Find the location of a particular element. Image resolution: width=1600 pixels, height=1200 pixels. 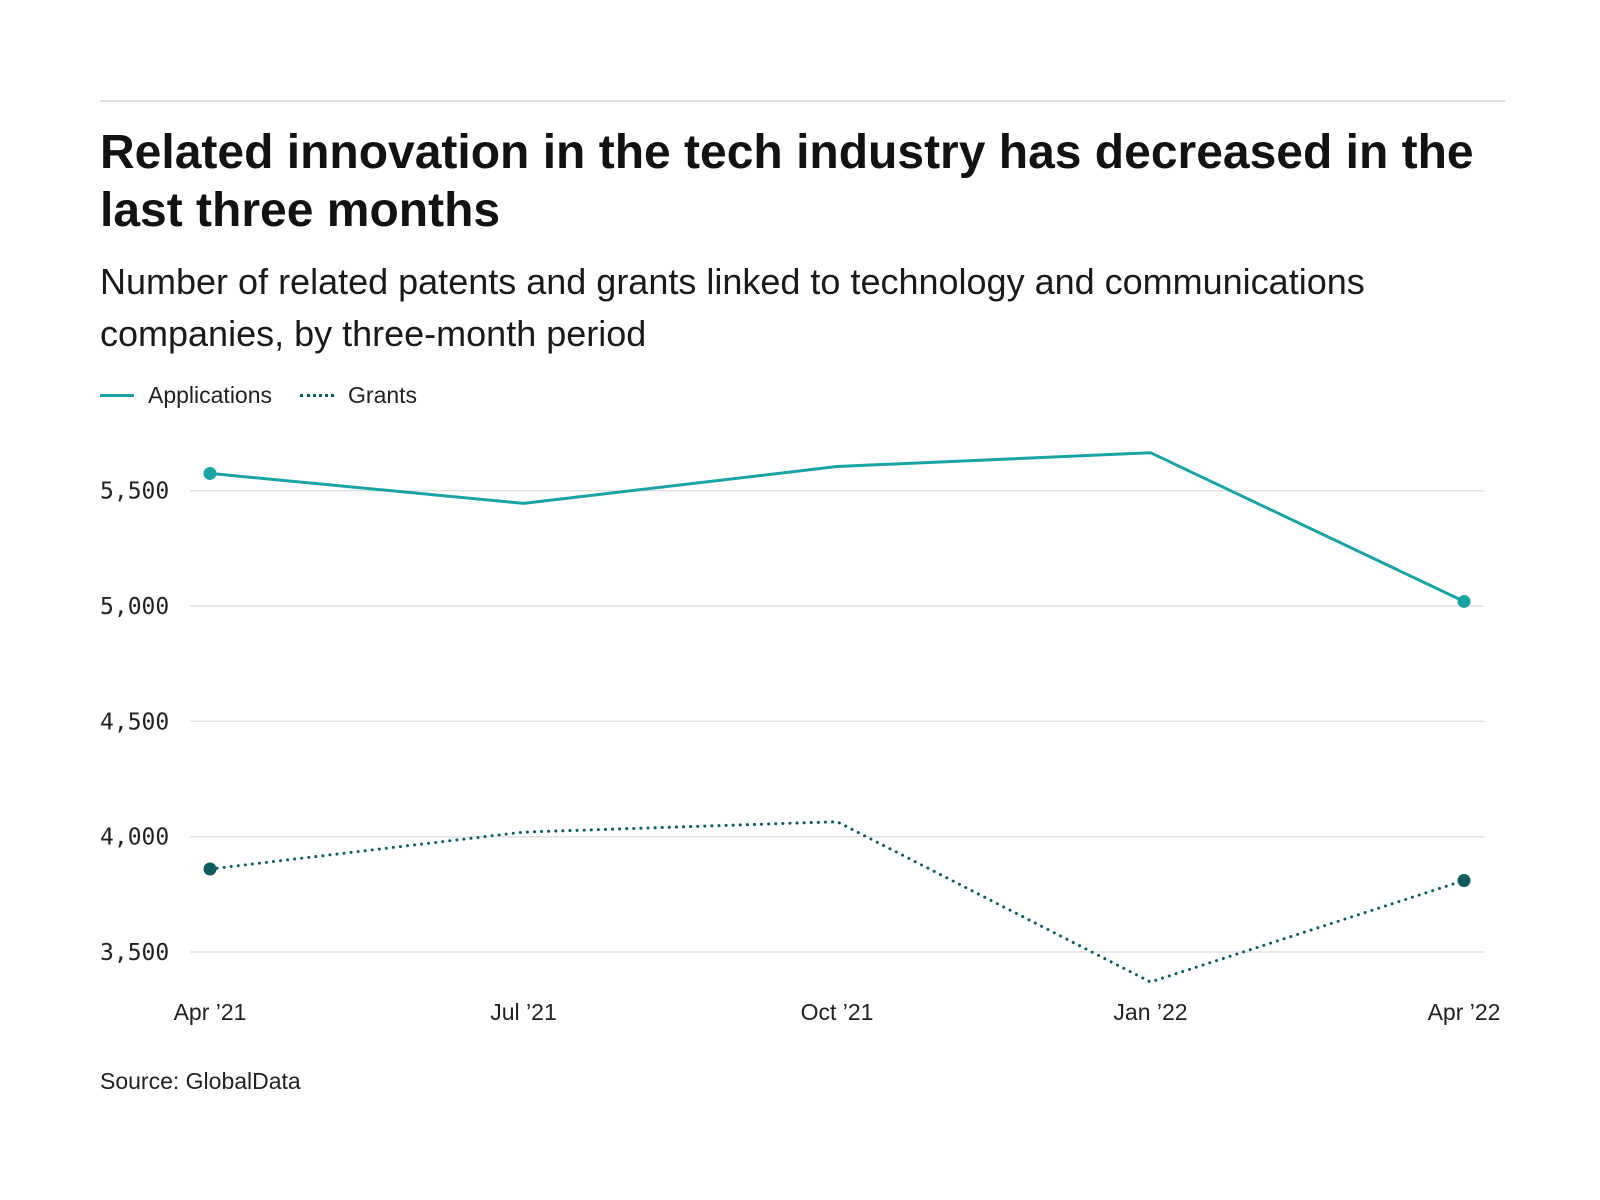

legend: Applications Grants is located at coordinates (272, 395).